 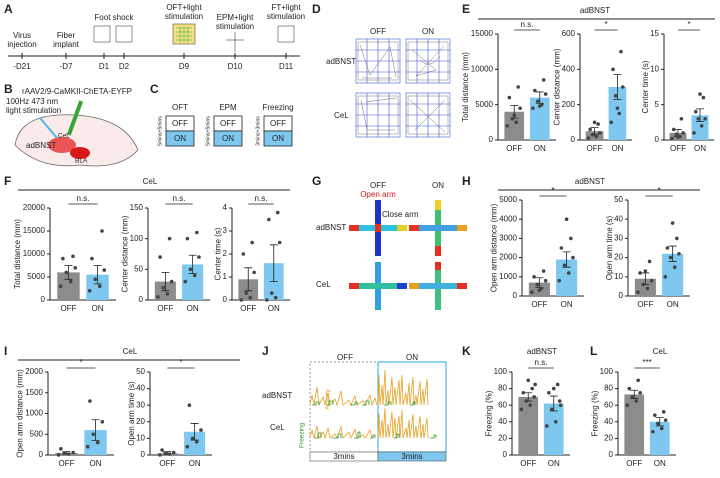 I want to click on day-label: D11, so click(x=286, y=66).